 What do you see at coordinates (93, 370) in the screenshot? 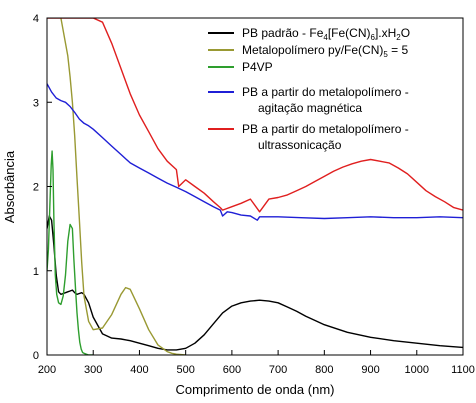
I see `x-tick-label: 300` at bounding box center [93, 370].